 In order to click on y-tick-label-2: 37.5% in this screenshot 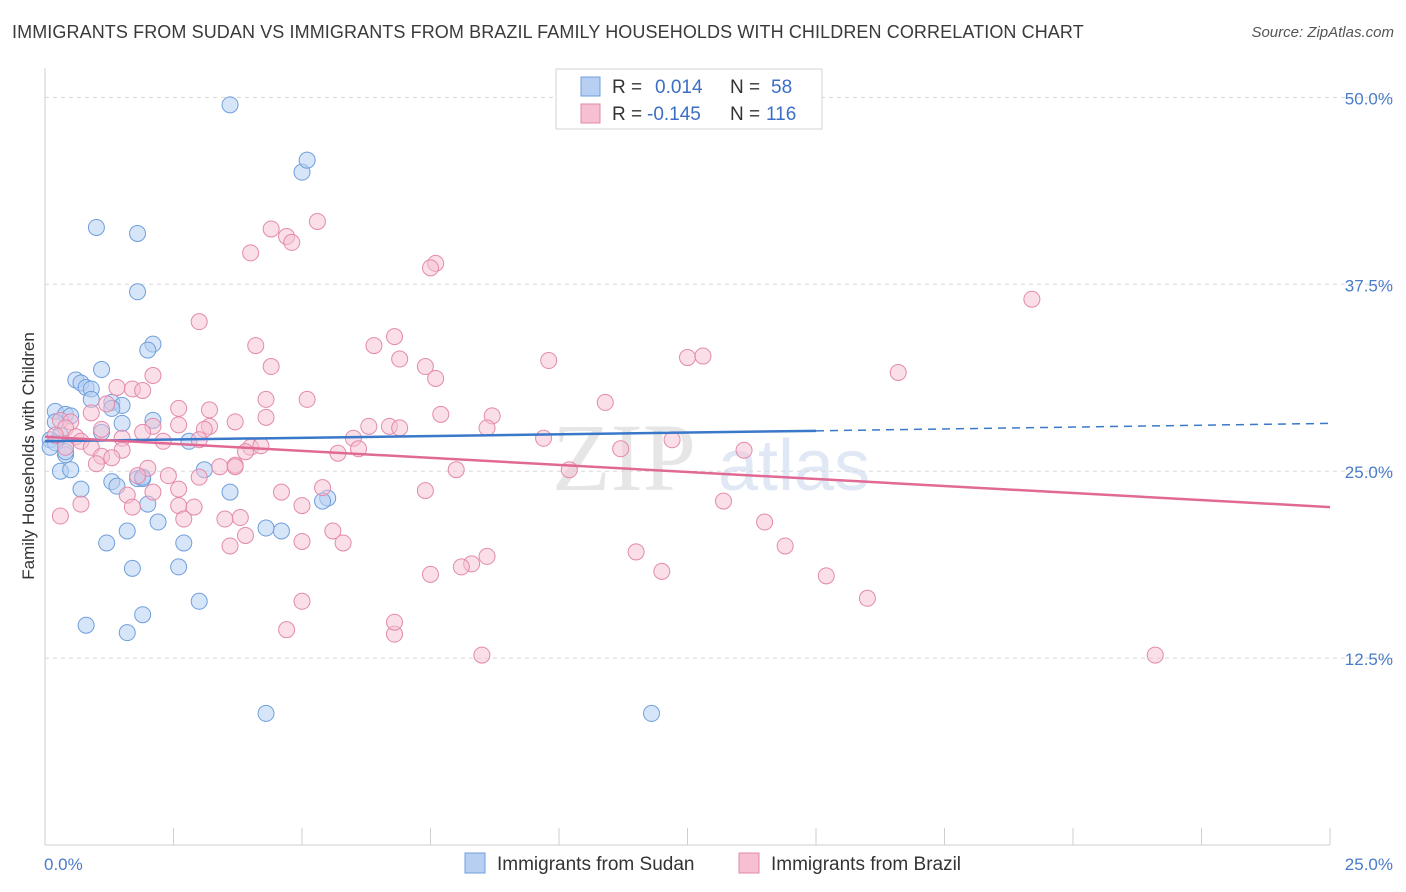, I will do `click(1369, 285)`.